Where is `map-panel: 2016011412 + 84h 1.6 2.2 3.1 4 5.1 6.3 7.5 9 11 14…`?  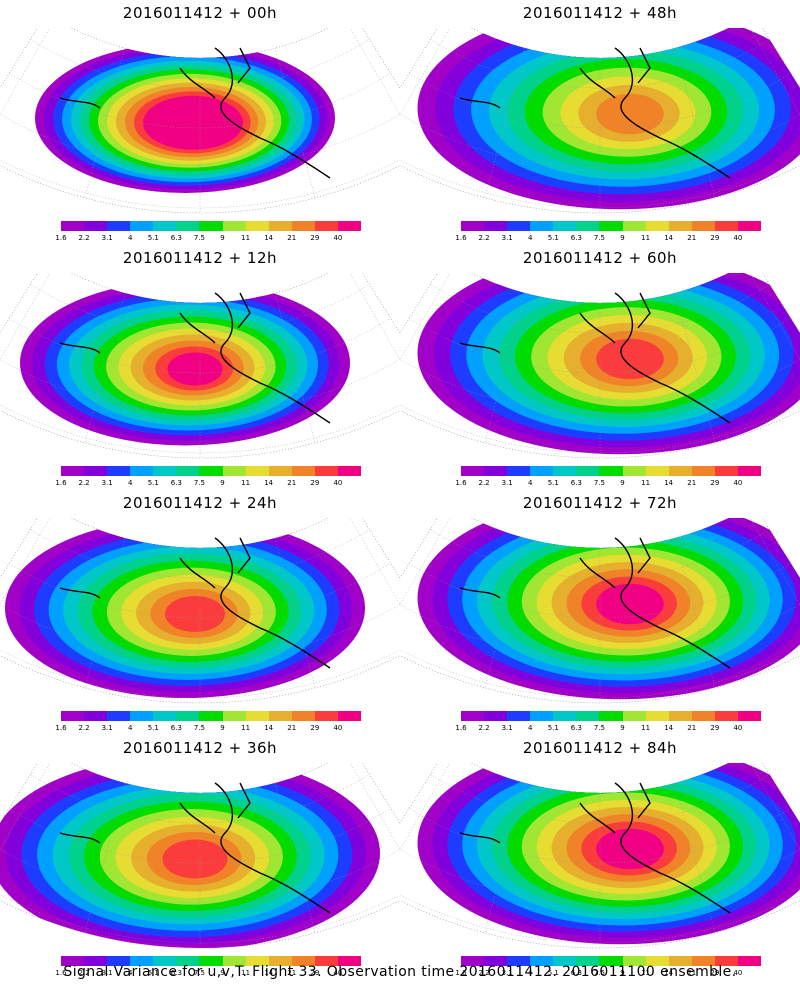
map-panel: 2016011412 + 84h 1.6 2.2 3.1 4 5.1 6.3 7.5 9 11 14… is located at coordinates (600, 856).